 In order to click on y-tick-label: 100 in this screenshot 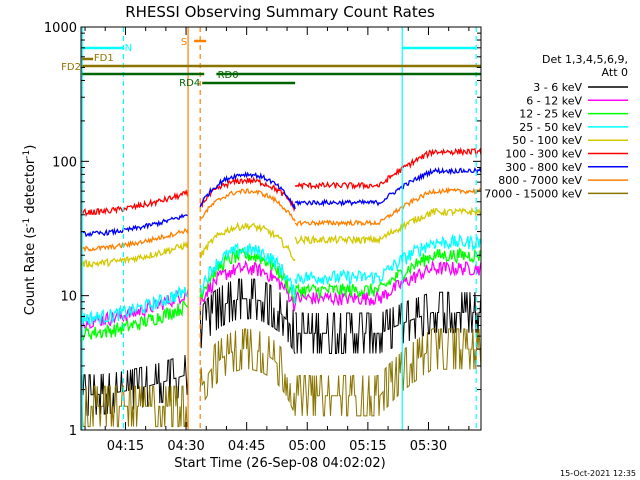, I will do `click(64, 162)`.